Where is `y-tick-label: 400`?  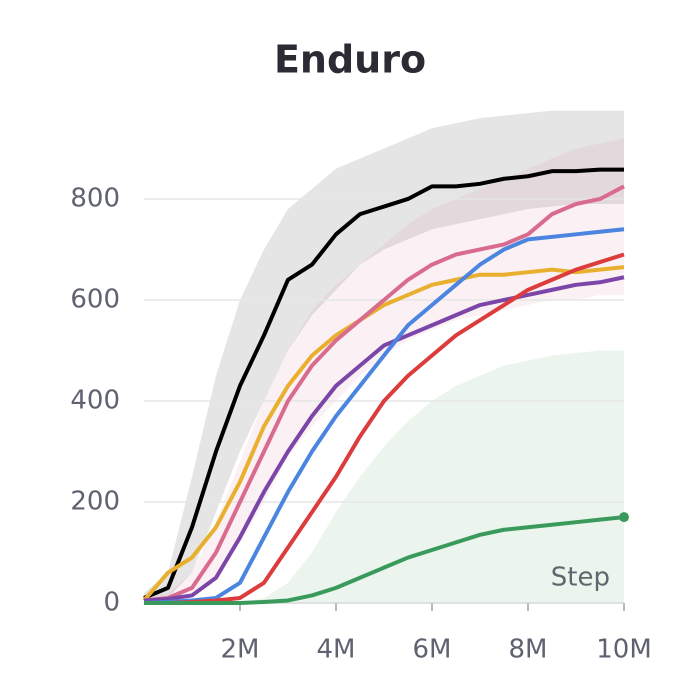
y-tick-label: 400 is located at coordinates (95, 400).